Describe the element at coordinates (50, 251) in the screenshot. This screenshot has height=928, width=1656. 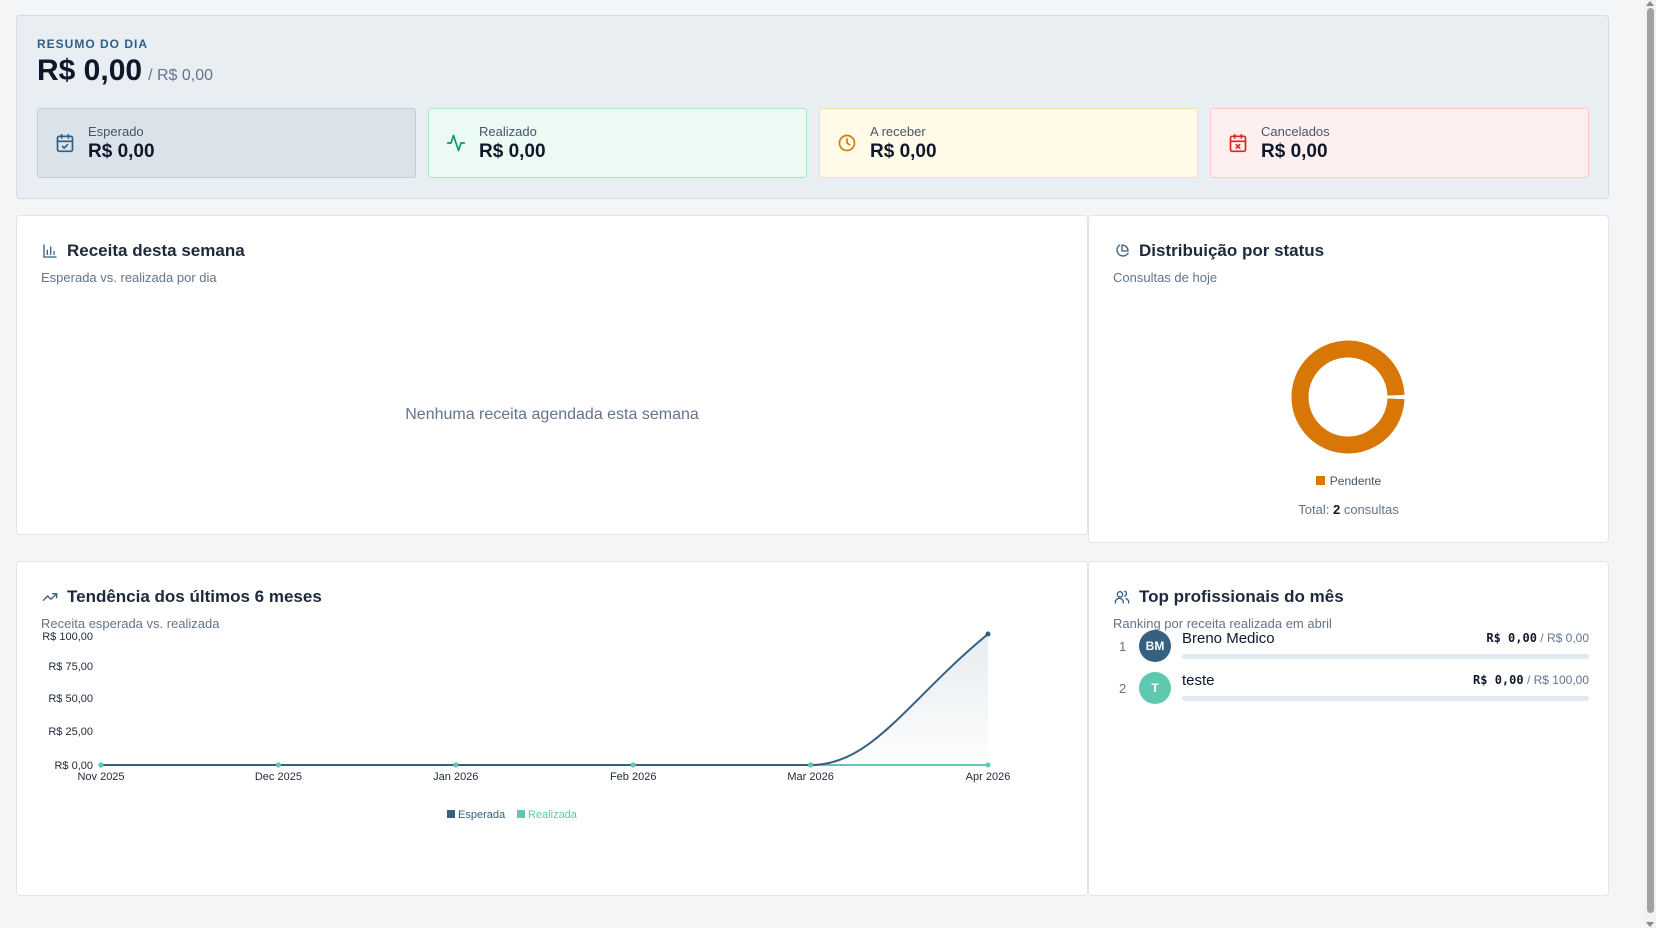
I see `bar-chart-icon` at that location.